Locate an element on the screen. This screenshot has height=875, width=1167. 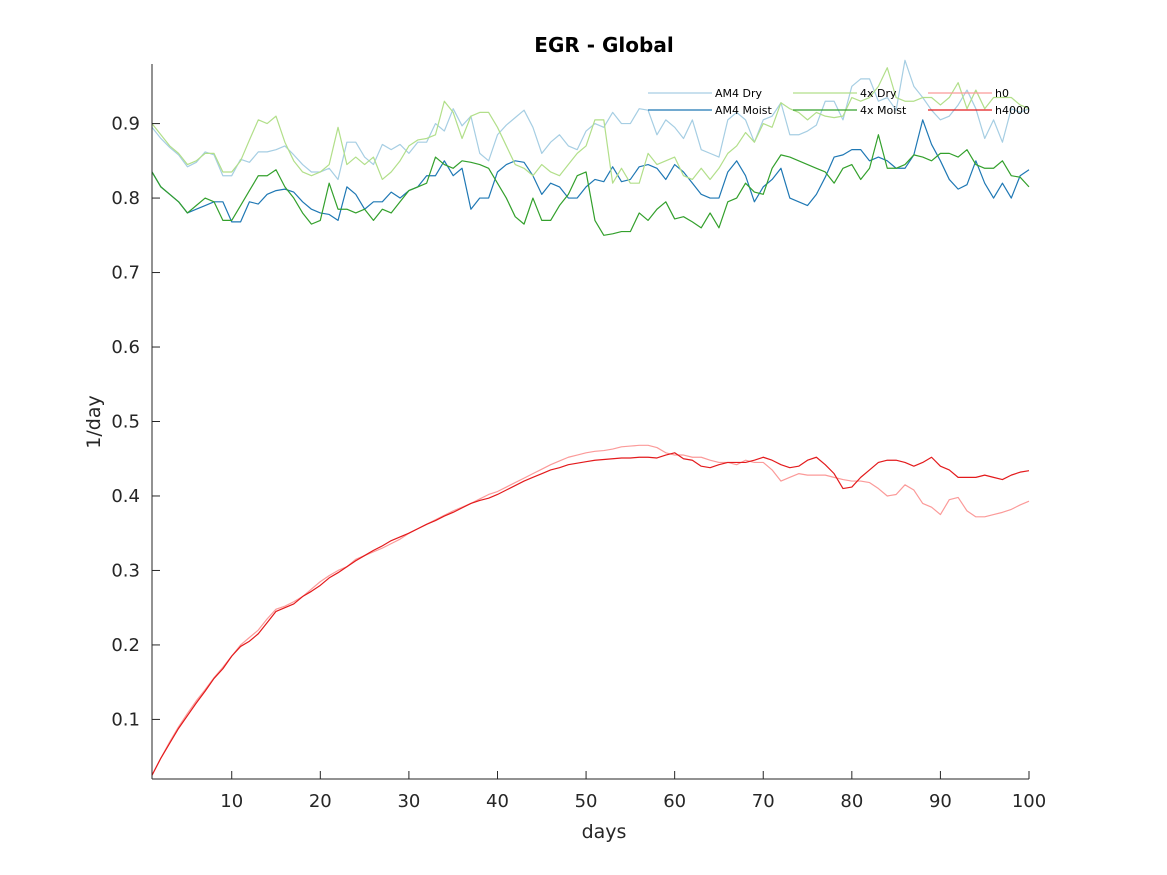
series-line-am4-dry is located at coordinates (590, 120).